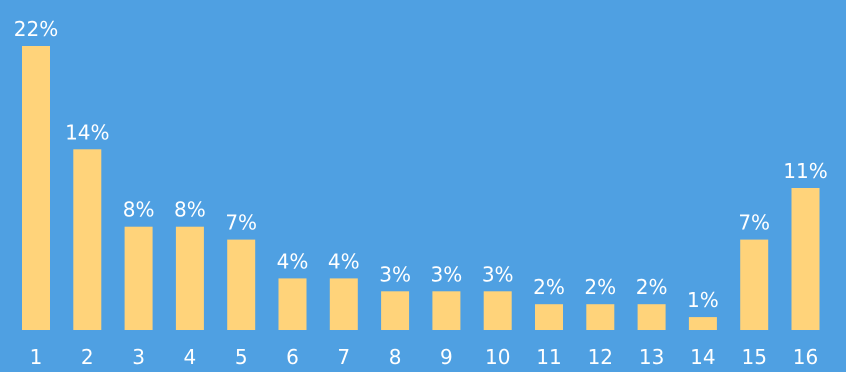 Image resolution: width=846 pixels, height=372 pixels. What do you see at coordinates (754, 223) in the screenshot?
I see `data-label-15: 7%` at bounding box center [754, 223].